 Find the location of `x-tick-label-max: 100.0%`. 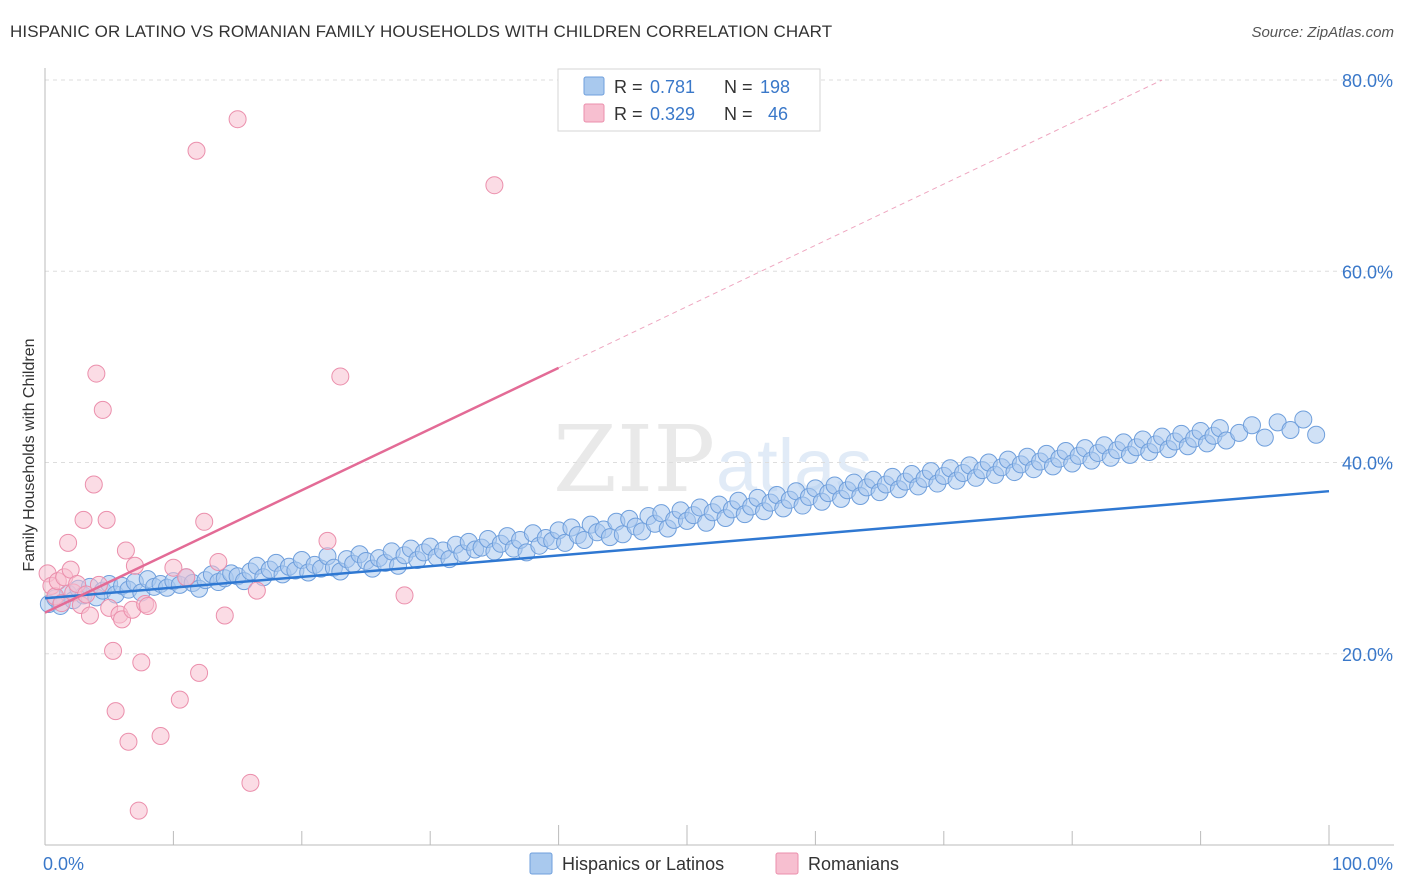

x-tick-label-max: 100.0% is located at coordinates (1362, 864).